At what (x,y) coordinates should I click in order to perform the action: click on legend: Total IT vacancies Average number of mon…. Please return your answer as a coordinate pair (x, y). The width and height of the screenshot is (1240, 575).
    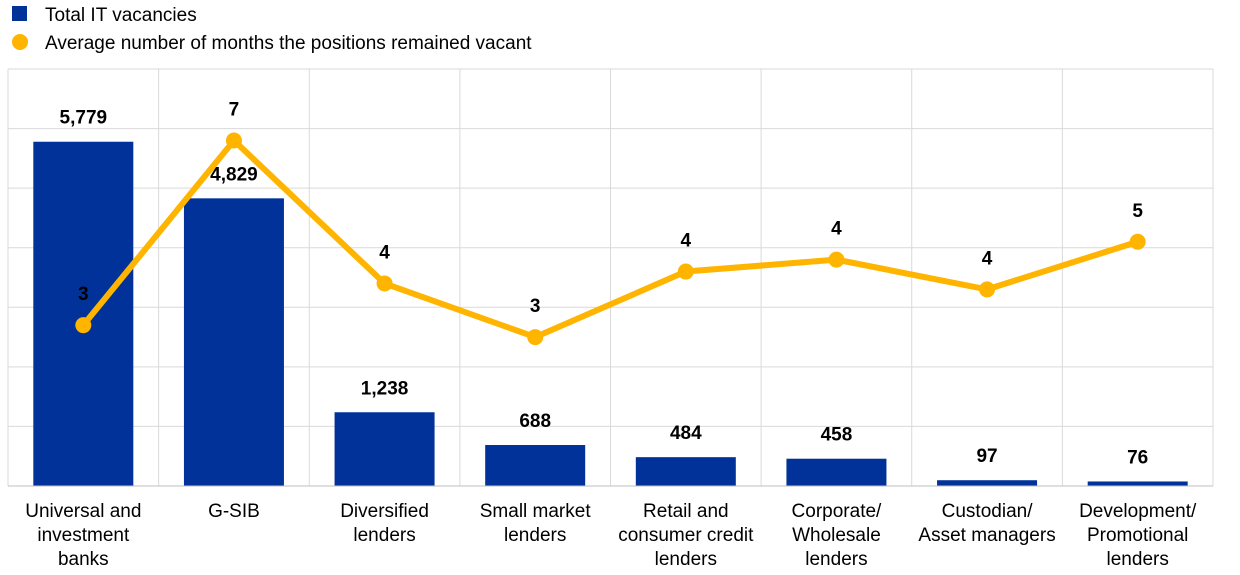
    Looking at the image, I should click on (272, 29).